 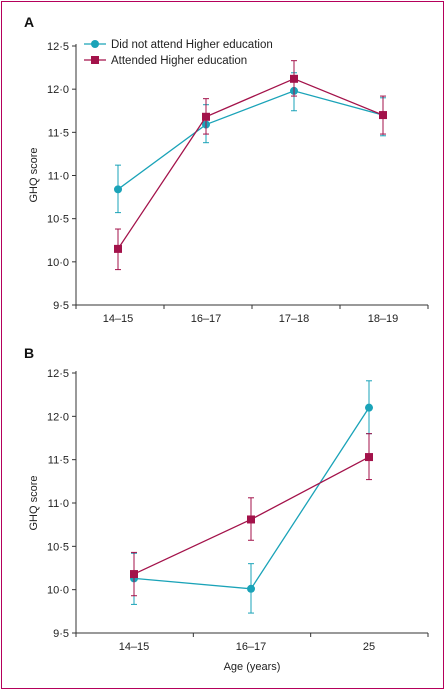 What do you see at coordinates (294, 319) in the screenshot?
I see `x-tick-label: 17–18` at bounding box center [294, 319].